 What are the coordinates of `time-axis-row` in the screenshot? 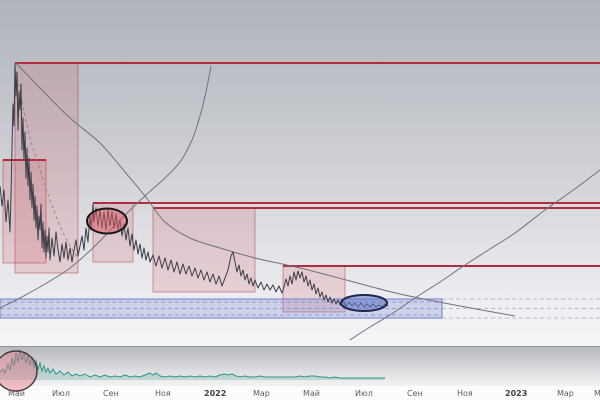 It's located at (300, 393).